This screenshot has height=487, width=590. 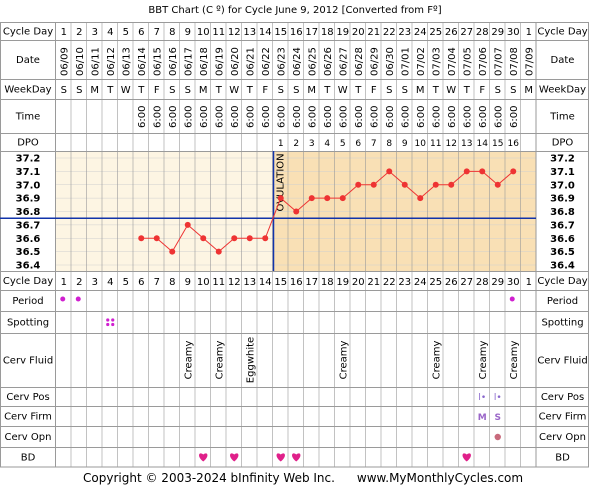 I want to click on cycle-day-label: 5, so click(x=126, y=282).